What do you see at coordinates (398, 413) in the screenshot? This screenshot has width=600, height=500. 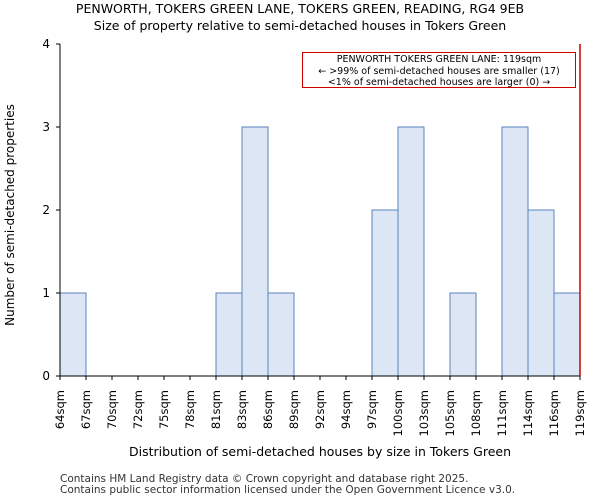 I see `x-tick-label: 100sqm` at bounding box center [398, 413].